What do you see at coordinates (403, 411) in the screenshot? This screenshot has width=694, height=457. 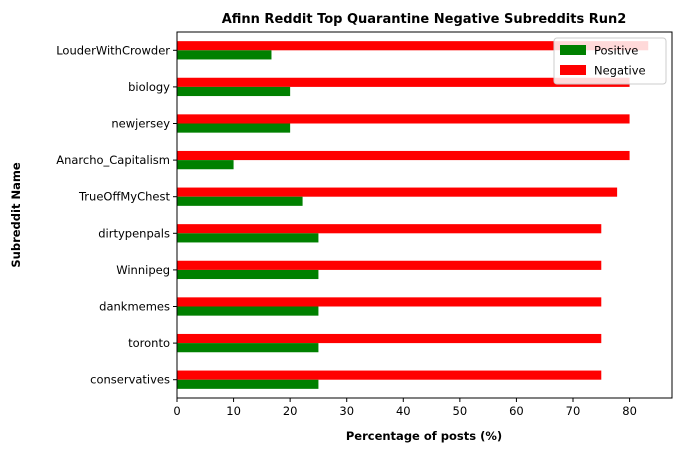 I see `x-tick-label: 40` at bounding box center [403, 411].